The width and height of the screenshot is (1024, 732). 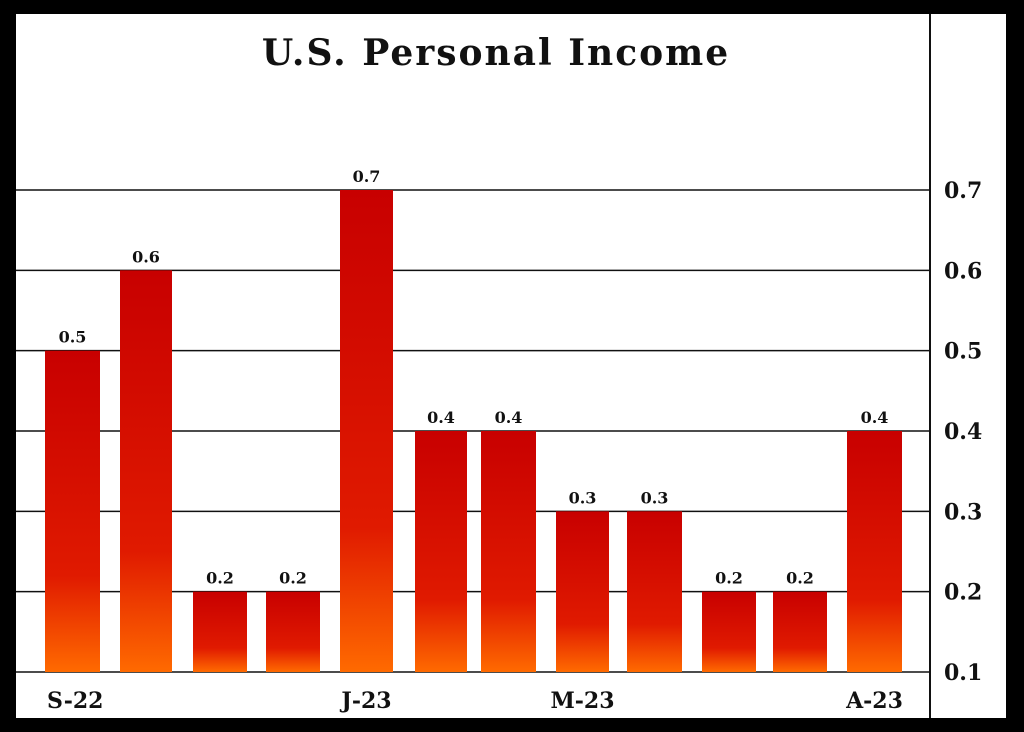 What do you see at coordinates (963, 512) in the screenshot?
I see `y-tick-label: 0.3` at bounding box center [963, 512].